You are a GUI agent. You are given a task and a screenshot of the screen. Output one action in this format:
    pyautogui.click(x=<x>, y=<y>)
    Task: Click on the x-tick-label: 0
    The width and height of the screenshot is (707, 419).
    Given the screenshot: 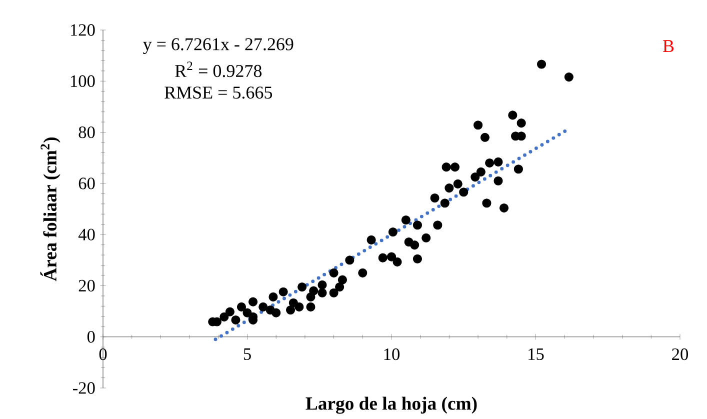 What is the action you would take?
    pyautogui.click(x=103, y=354)
    